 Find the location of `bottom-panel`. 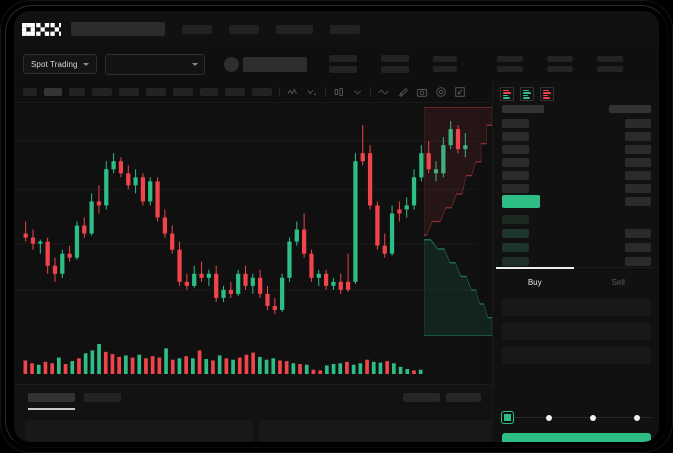

bottom-panel is located at coordinates (253, 413).